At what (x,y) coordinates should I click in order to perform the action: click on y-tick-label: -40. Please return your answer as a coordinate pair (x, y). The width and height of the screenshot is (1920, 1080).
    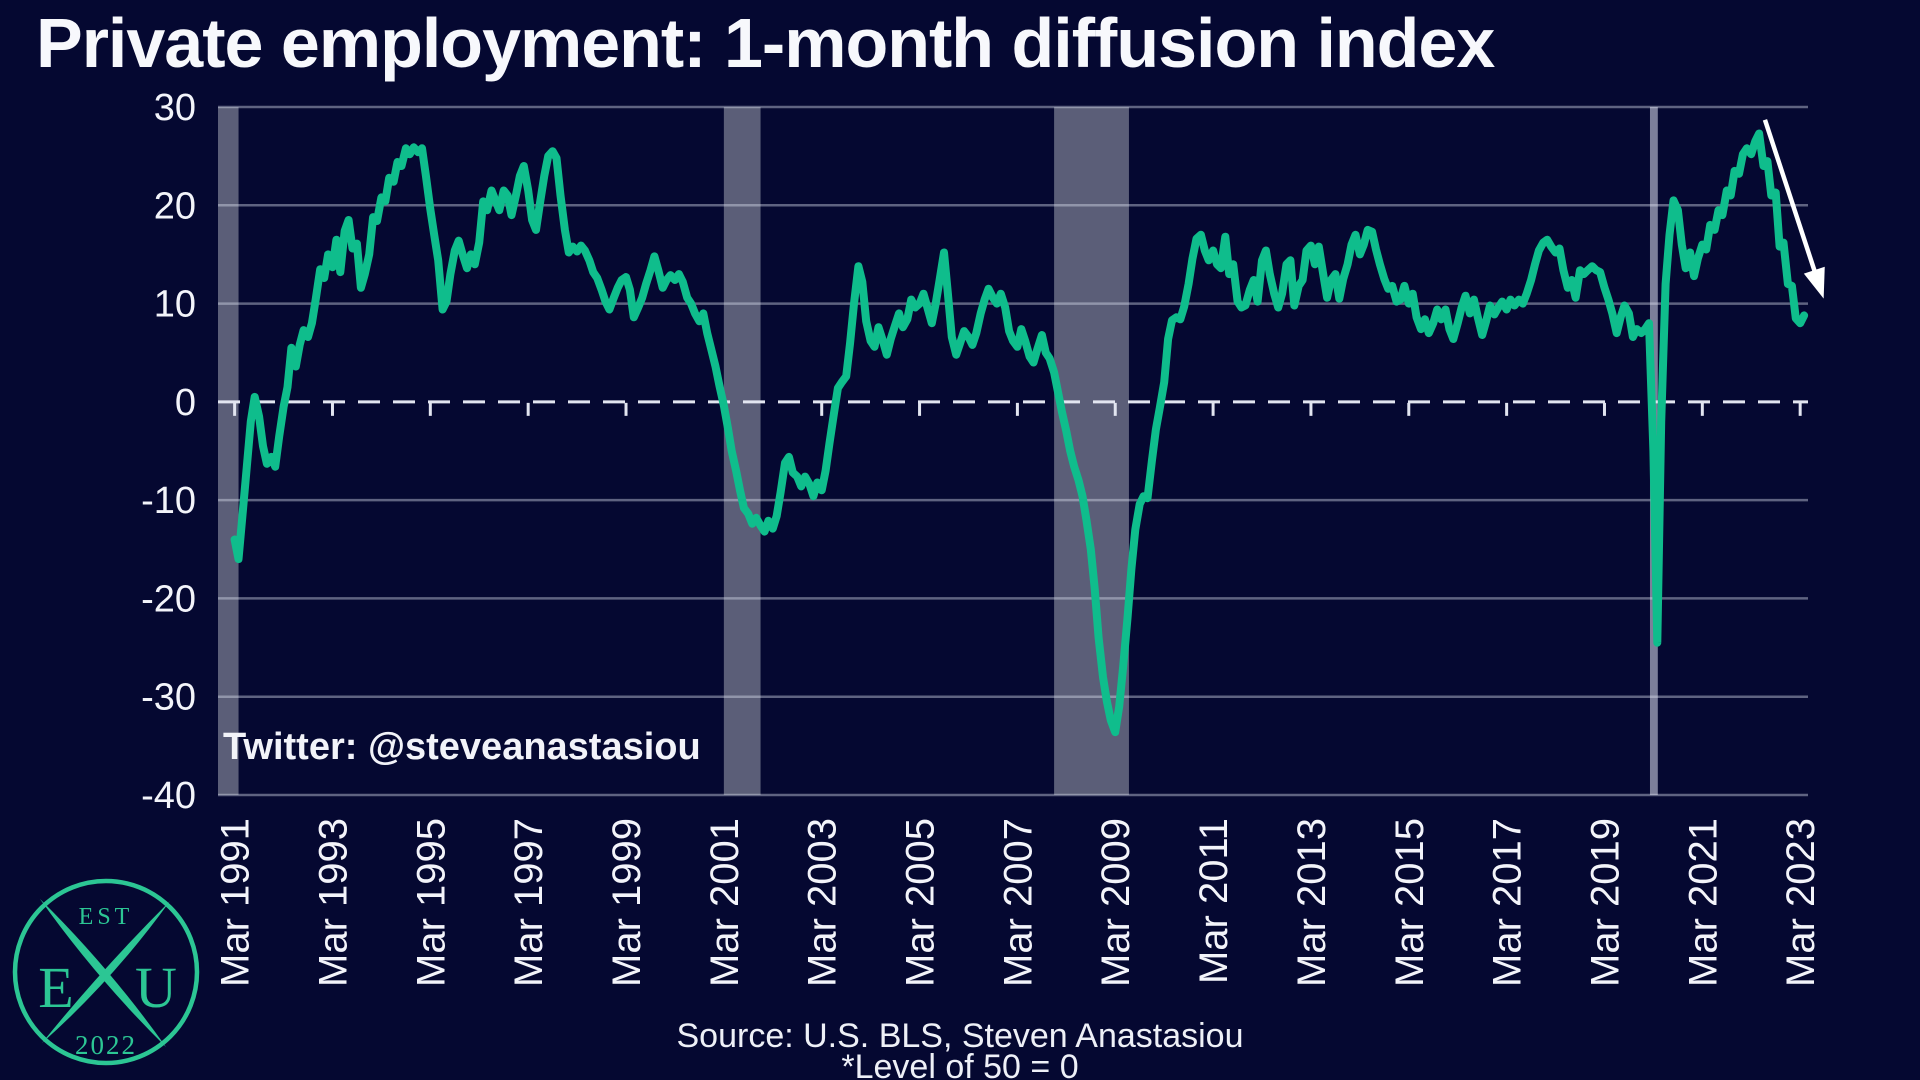
    Looking at the image, I should click on (168, 796).